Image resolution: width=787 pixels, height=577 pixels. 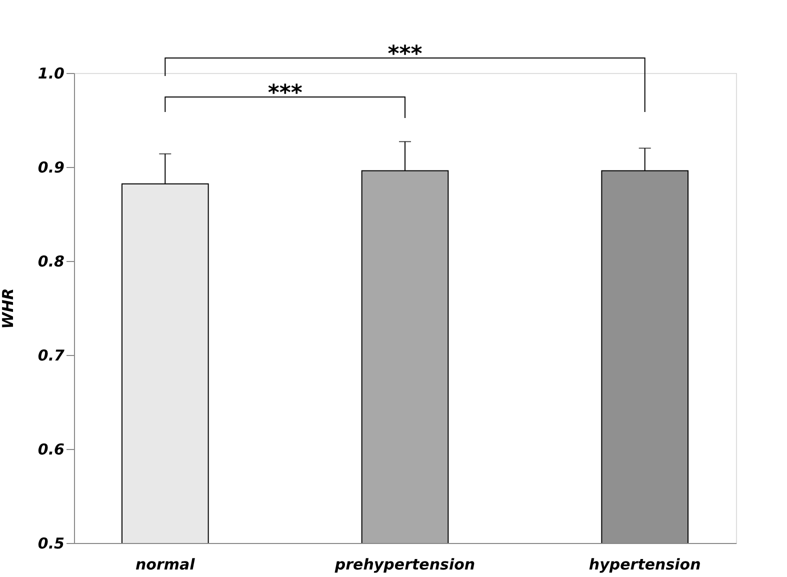 What do you see at coordinates (51, 449) in the screenshot?
I see `y-tick-label: 0.6` at bounding box center [51, 449].